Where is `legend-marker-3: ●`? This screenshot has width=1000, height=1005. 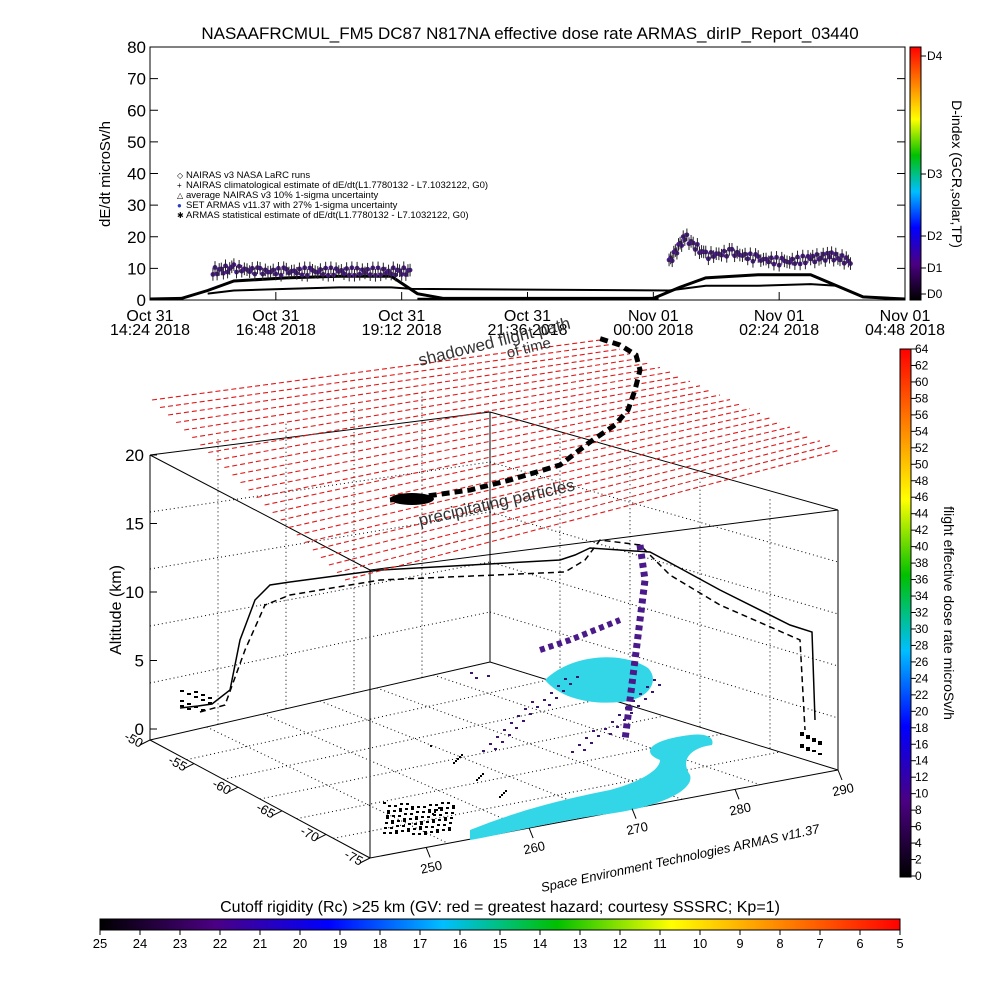
legend-marker-3: ● is located at coordinates (179, 205).